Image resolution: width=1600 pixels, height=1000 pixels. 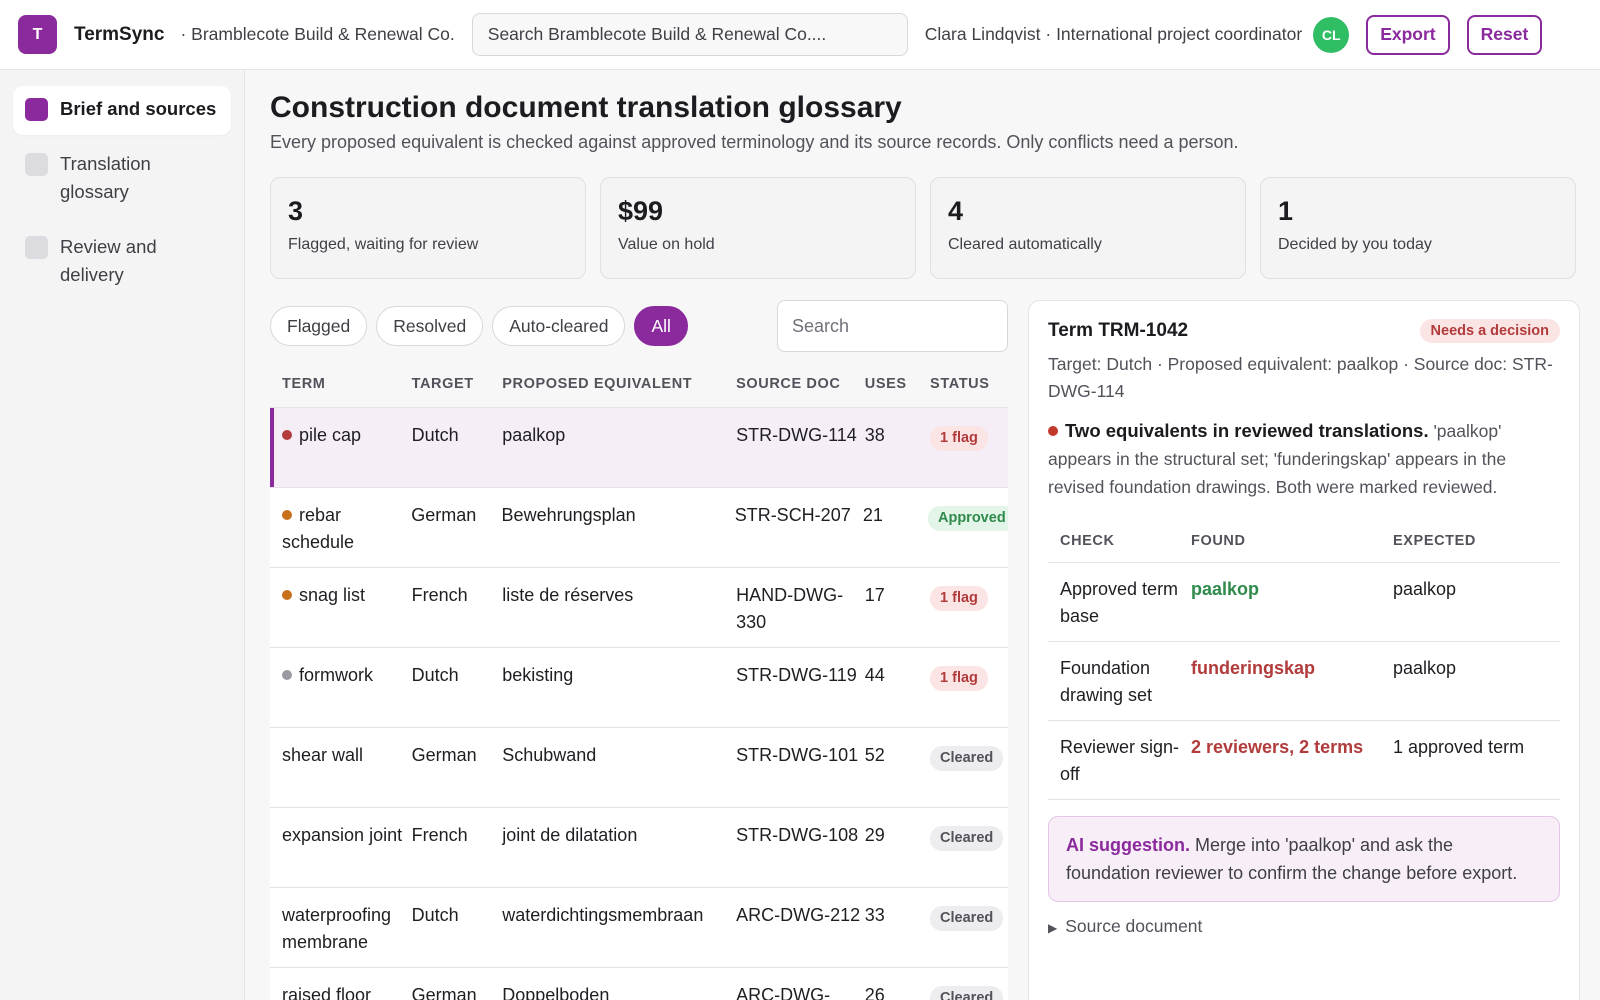 I want to click on checks-header-check: CHECK, so click(x=1087, y=540).